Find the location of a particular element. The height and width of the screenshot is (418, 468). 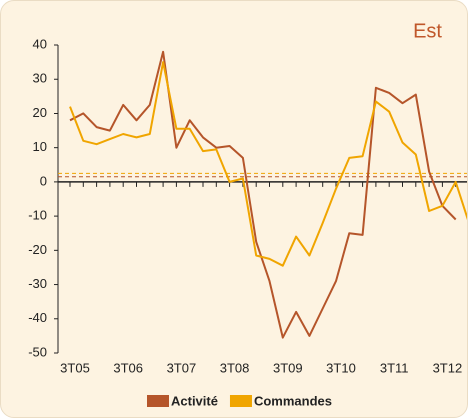

y-tick-label: -20 is located at coordinates (37, 249).